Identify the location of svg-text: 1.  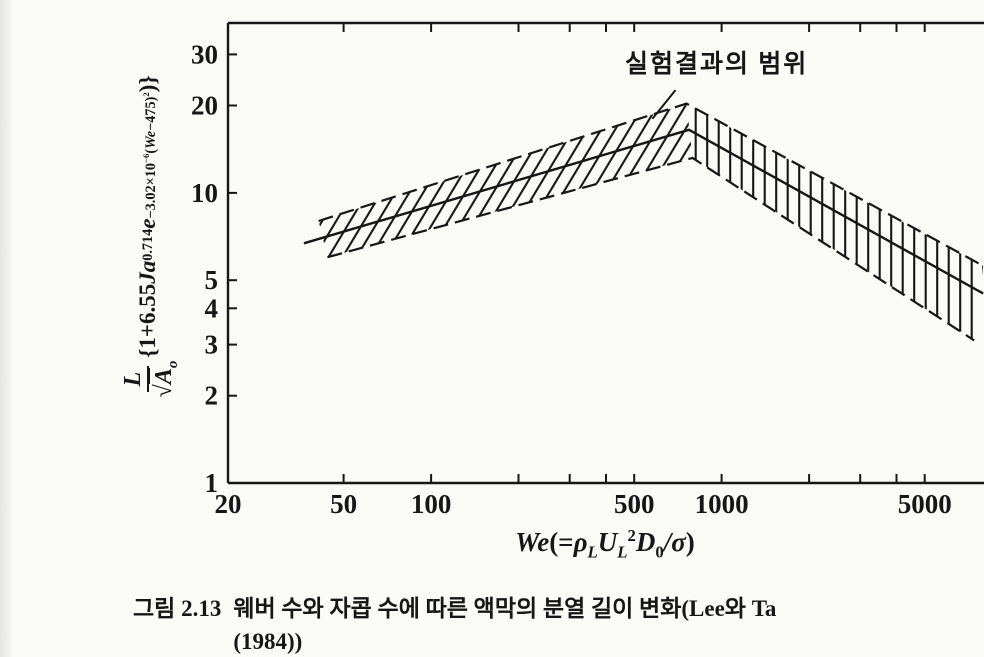
(212, 483).